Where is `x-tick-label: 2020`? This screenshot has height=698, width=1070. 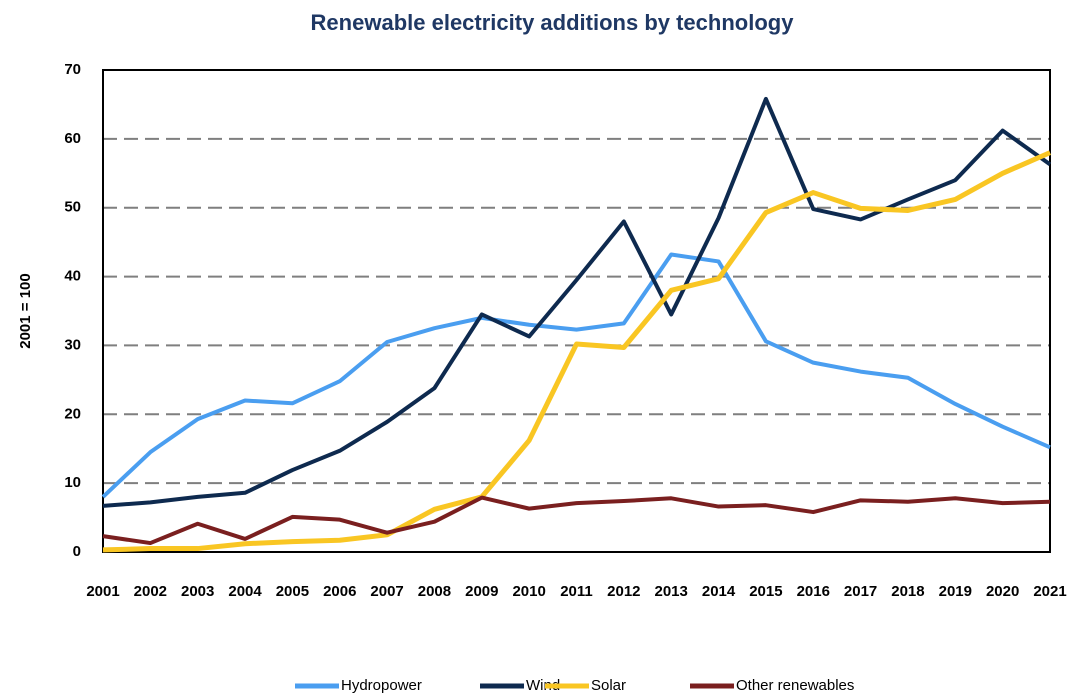 x-tick-label: 2020 is located at coordinates (1002, 591).